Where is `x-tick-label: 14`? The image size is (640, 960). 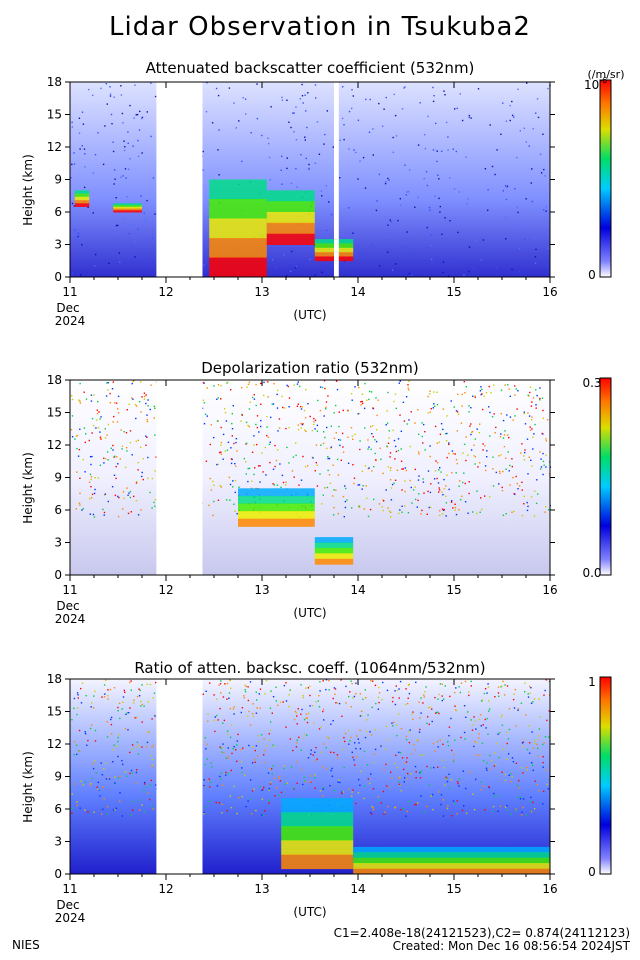 x-tick-label: 14 is located at coordinates (357, 292).